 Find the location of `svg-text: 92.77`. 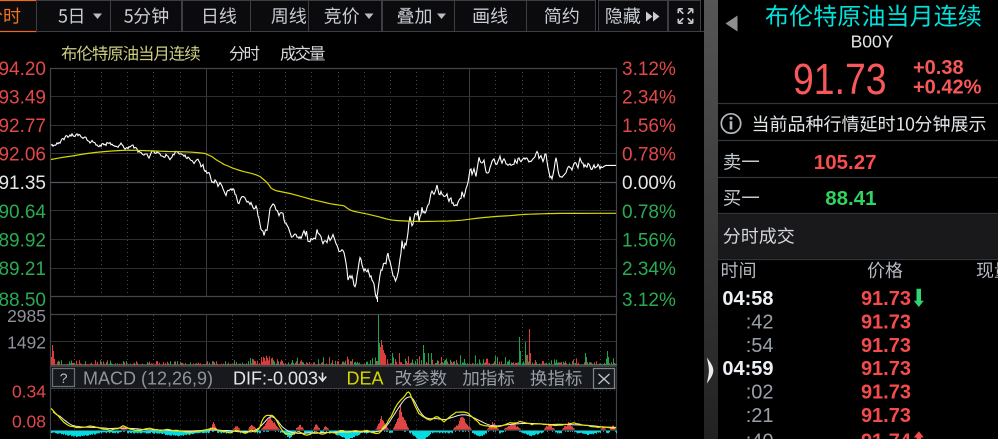

svg-text: 92.77 is located at coordinates (23, 126).